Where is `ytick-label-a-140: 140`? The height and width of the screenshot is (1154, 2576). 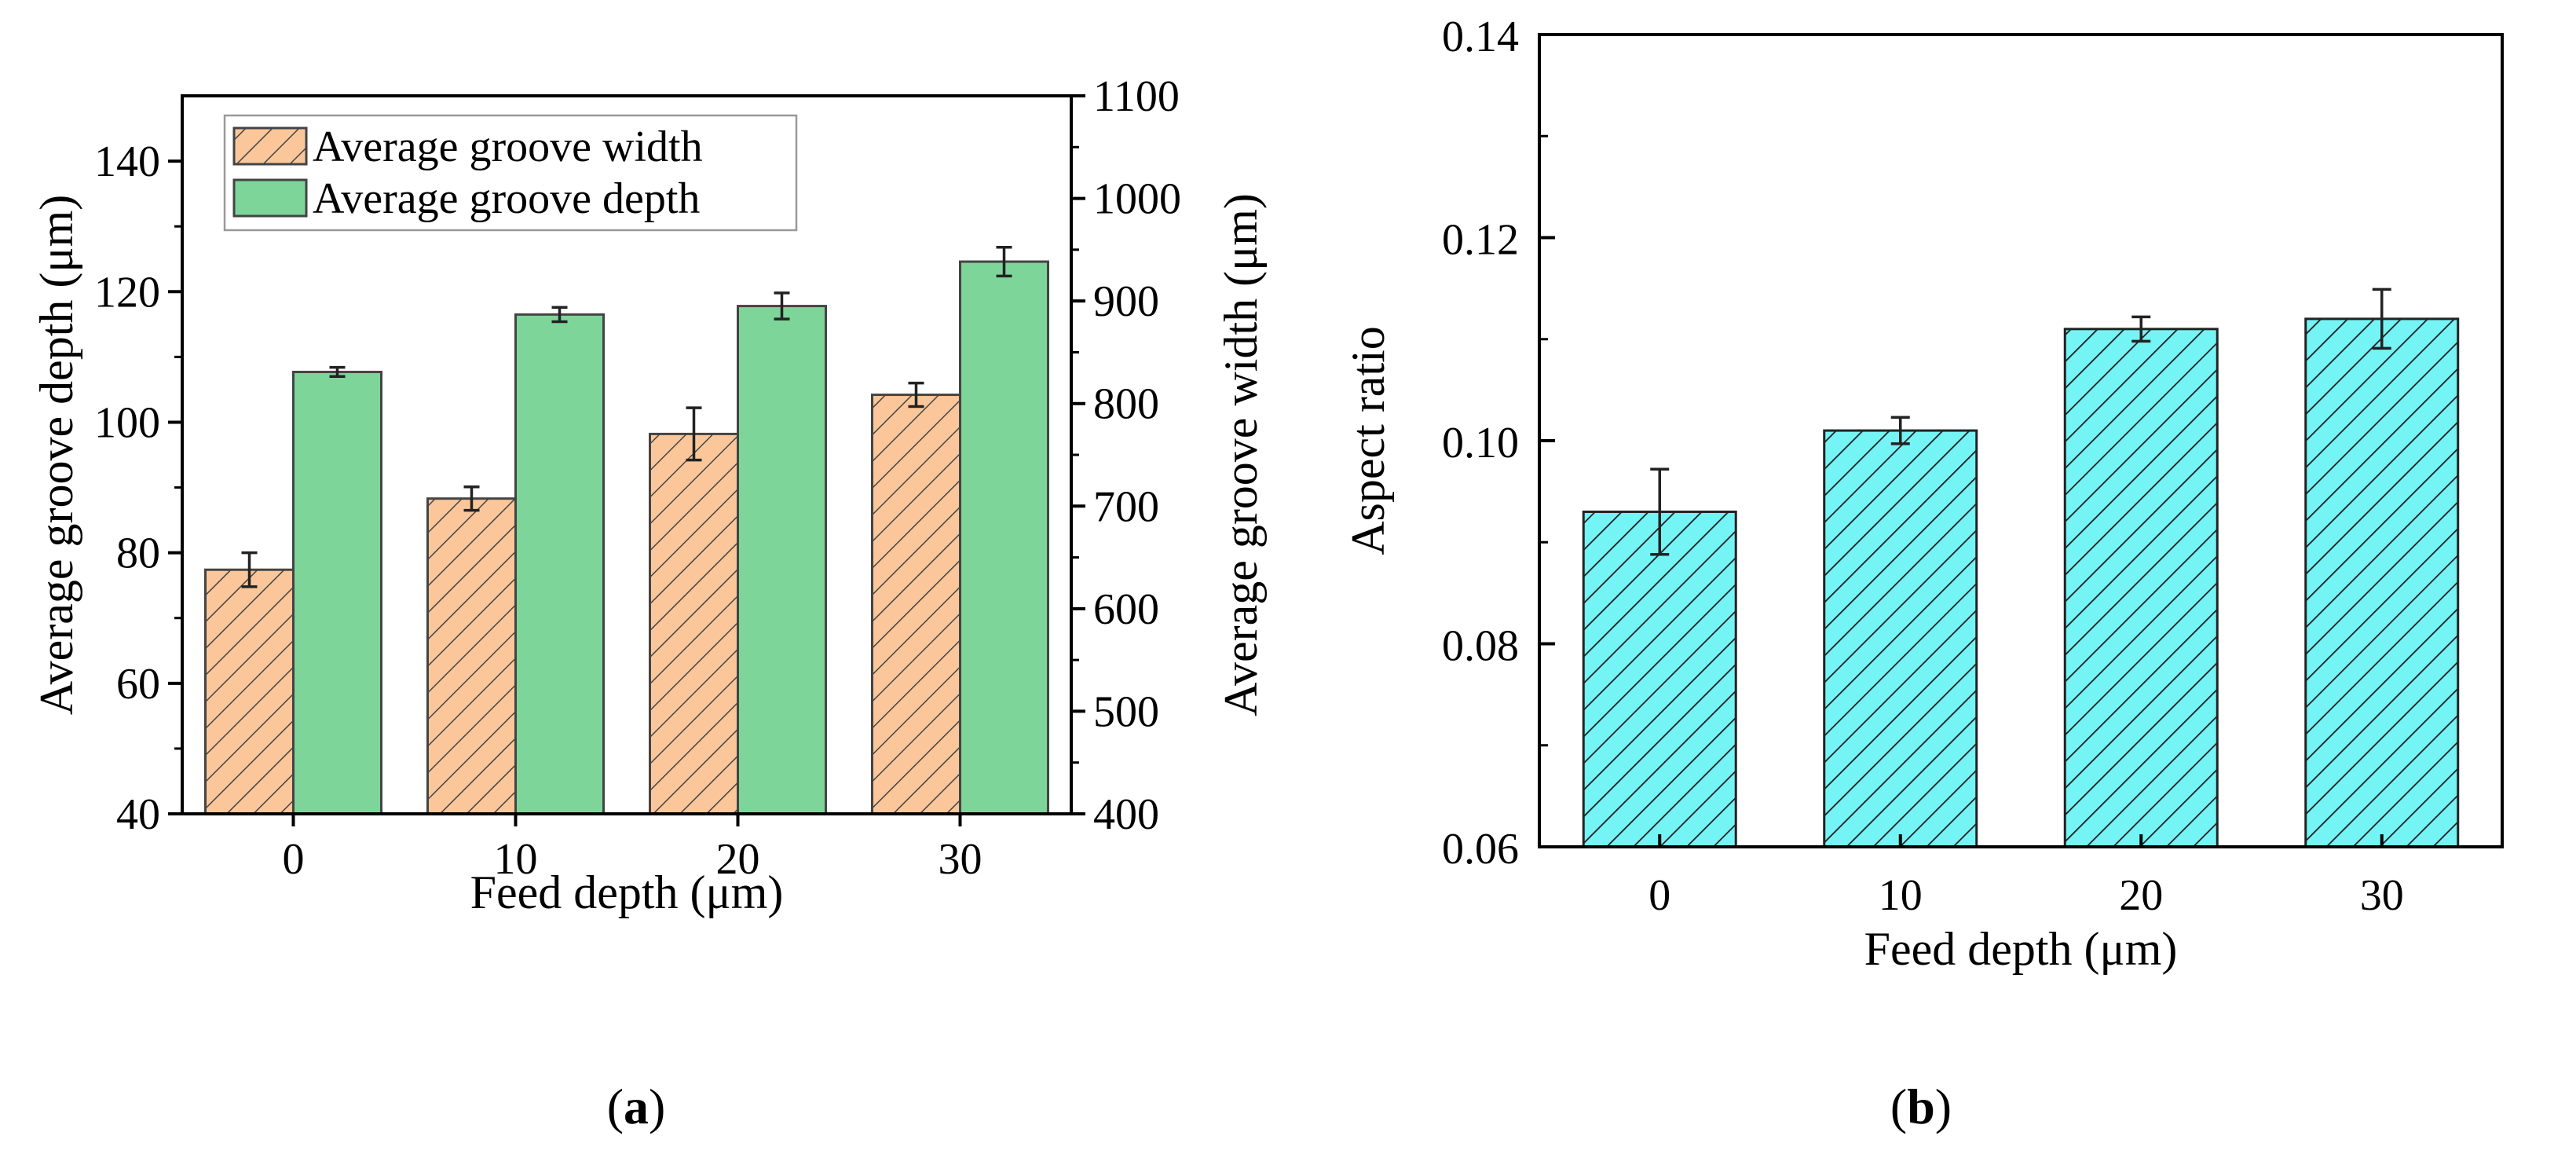
ytick-label-a-140: 140 is located at coordinates (127, 161).